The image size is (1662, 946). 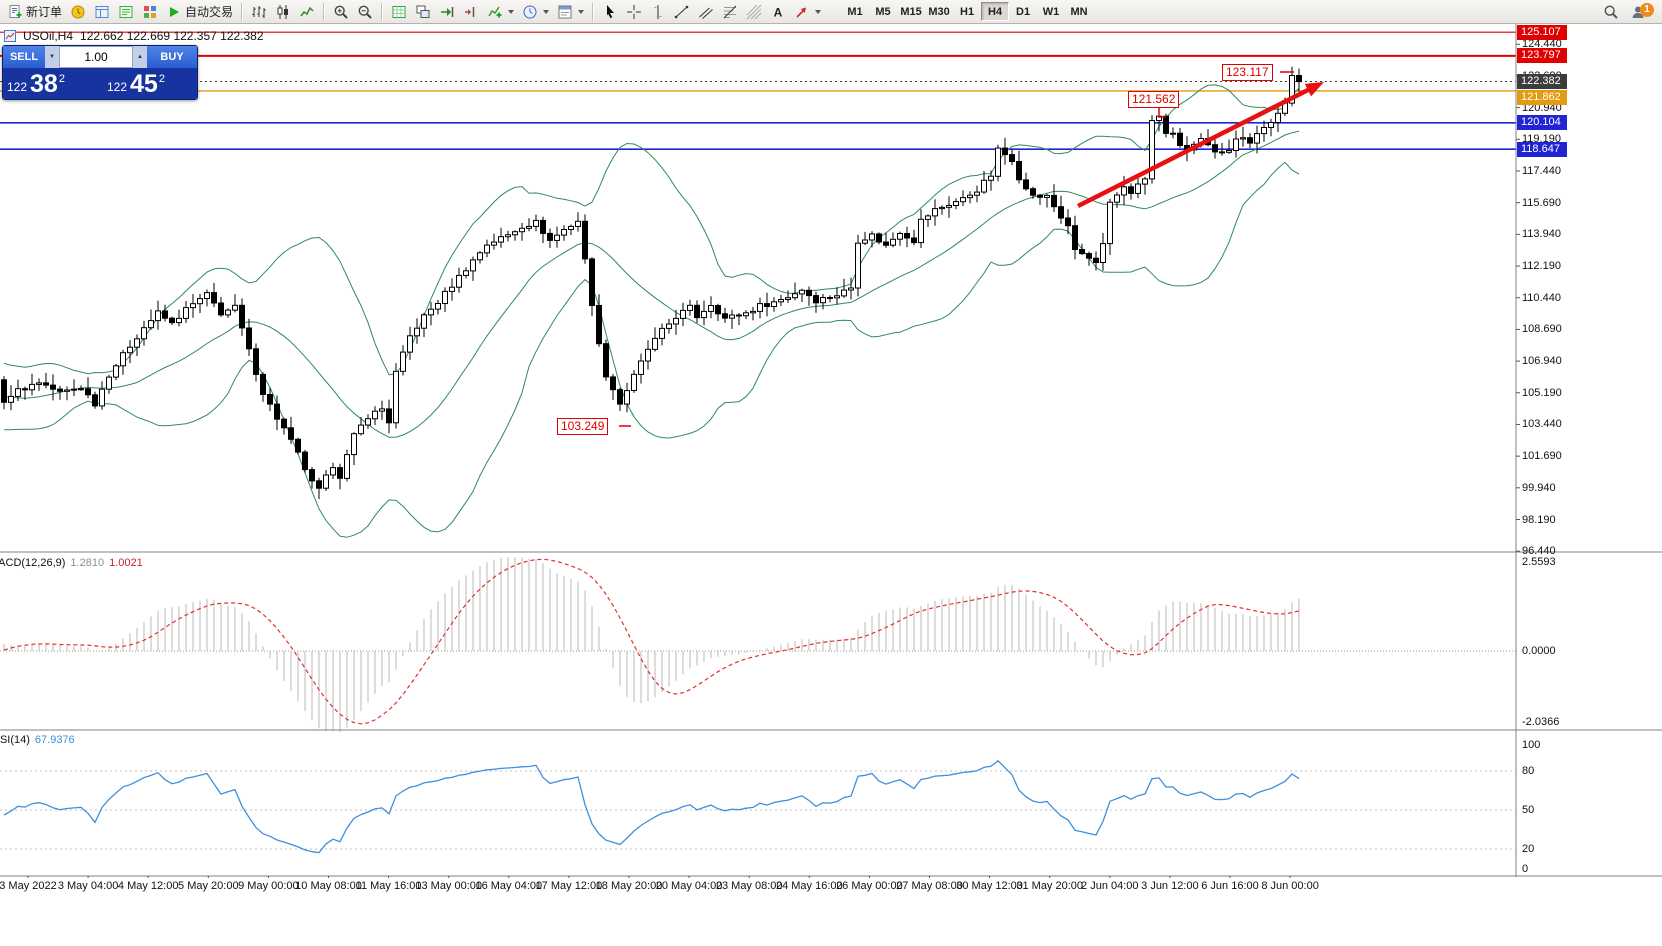 What do you see at coordinates (1194, 147) in the screenshot?
I see `trend-arrow-line` at bounding box center [1194, 147].